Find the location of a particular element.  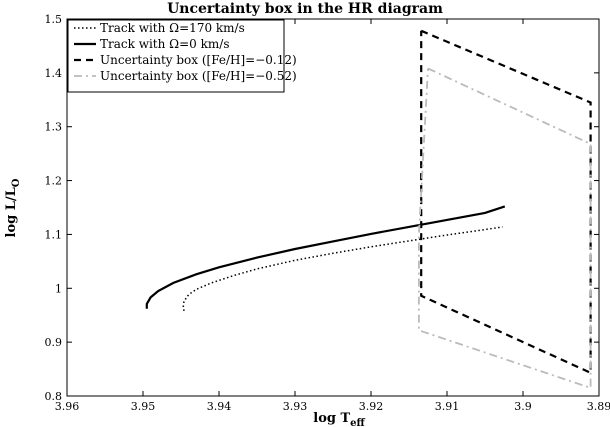

y-tick-label: 1.4 is located at coordinates (54, 73).